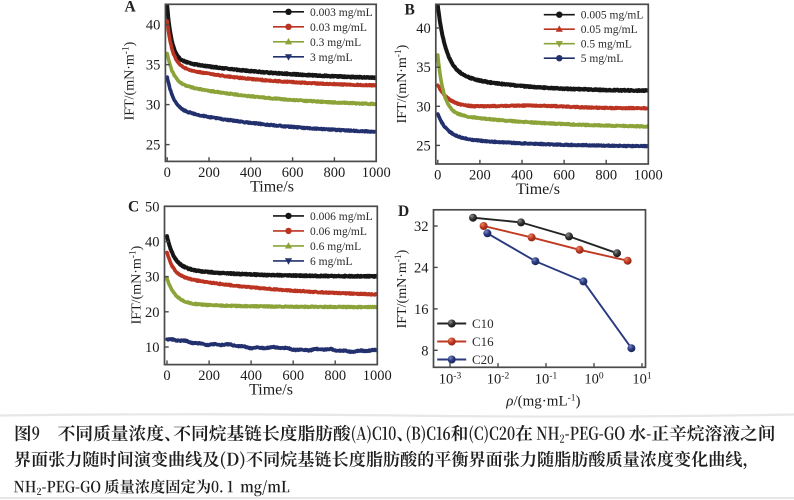  What do you see at coordinates (338, 28) in the screenshot?
I see `svg-text: 0.03 mg/mL` at bounding box center [338, 28].